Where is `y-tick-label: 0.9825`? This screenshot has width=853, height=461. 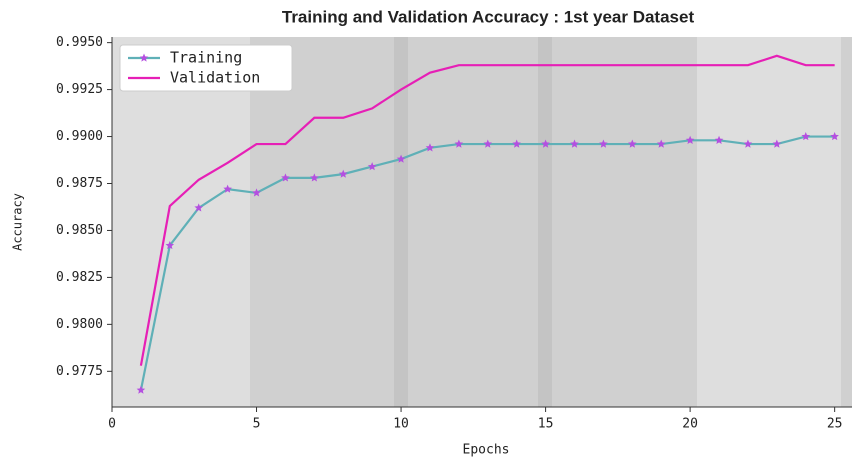 y-tick-label: 0.9825 is located at coordinates (79, 277).